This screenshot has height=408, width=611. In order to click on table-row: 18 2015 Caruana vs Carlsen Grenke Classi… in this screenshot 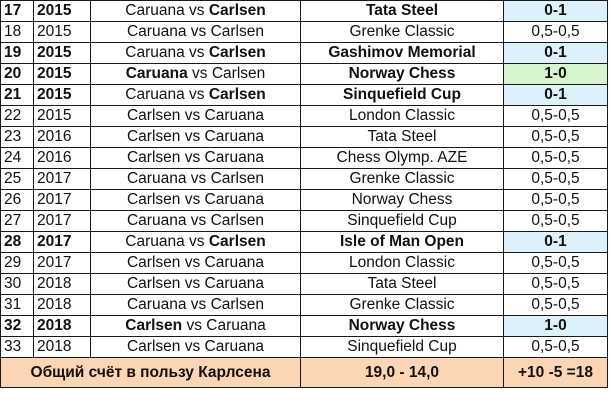, I will do `click(304, 32)`.